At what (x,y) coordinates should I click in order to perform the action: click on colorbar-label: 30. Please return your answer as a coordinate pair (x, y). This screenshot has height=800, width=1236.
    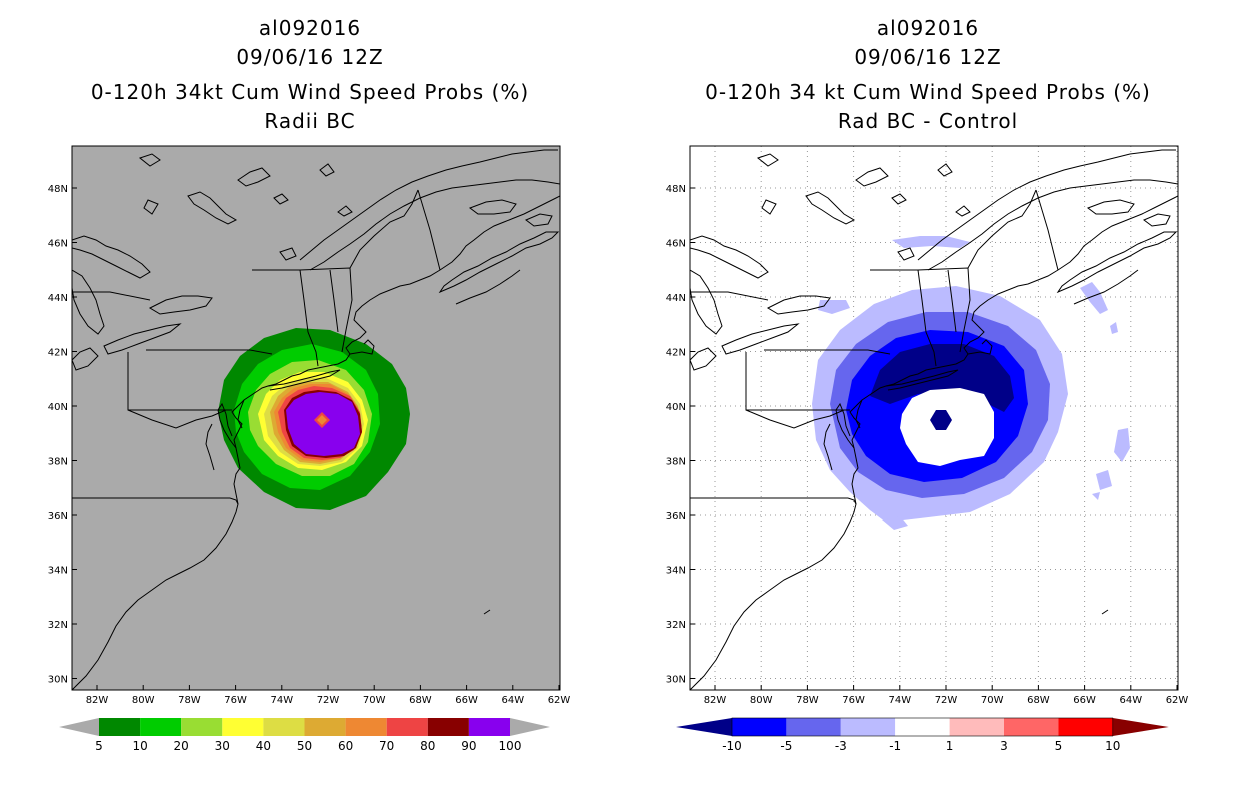
    Looking at the image, I should click on (222, 746).